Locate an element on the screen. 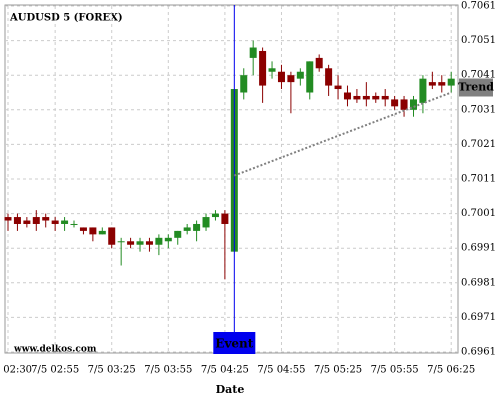  event-label-box is located at coordinates (234, 343).